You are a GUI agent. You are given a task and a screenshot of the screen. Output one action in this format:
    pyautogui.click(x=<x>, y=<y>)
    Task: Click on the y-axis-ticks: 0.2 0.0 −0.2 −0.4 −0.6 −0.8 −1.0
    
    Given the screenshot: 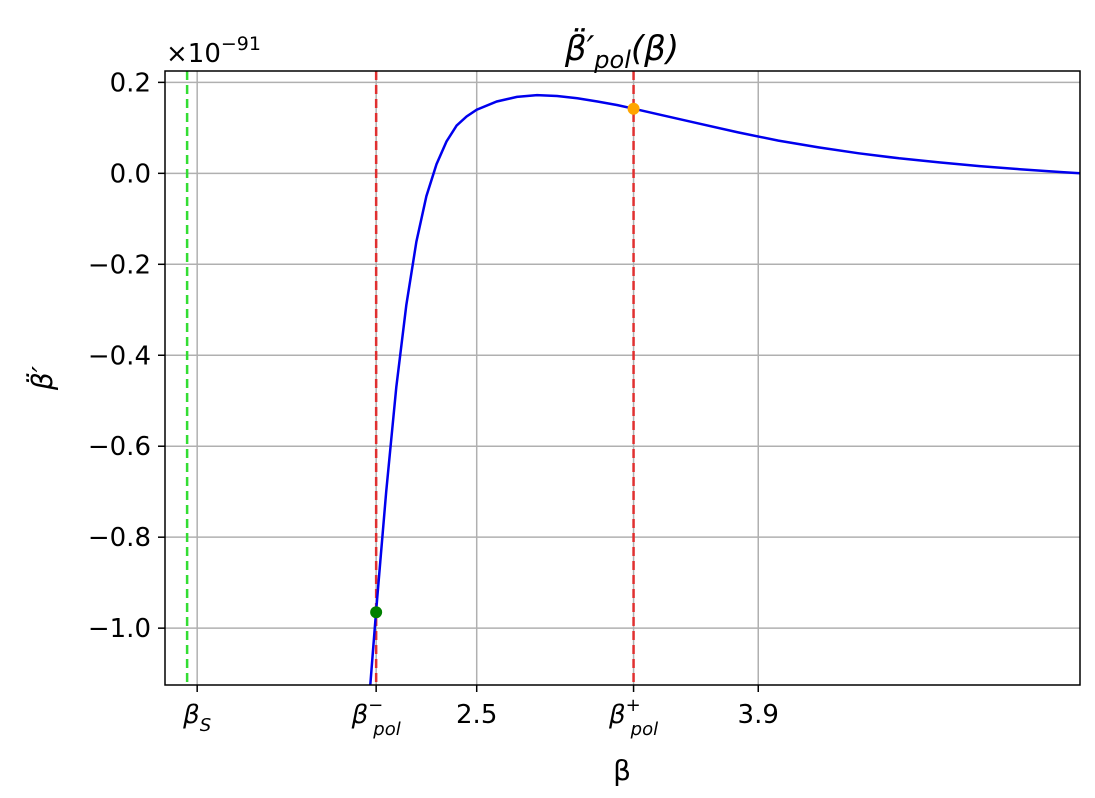 What is the action you would take?
    pyautogui.click(x=126, y=356)
    